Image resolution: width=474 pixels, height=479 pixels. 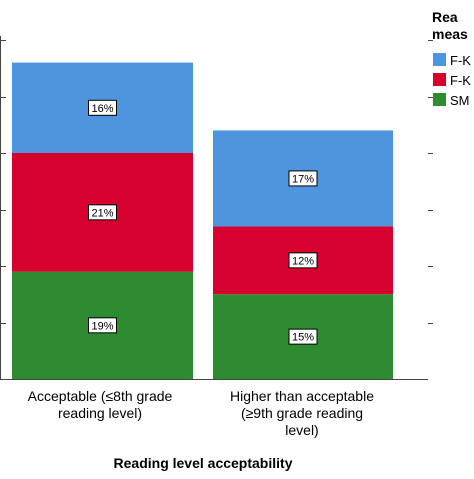 I want to click on data-label: 21%, so click(x=102, y=213).